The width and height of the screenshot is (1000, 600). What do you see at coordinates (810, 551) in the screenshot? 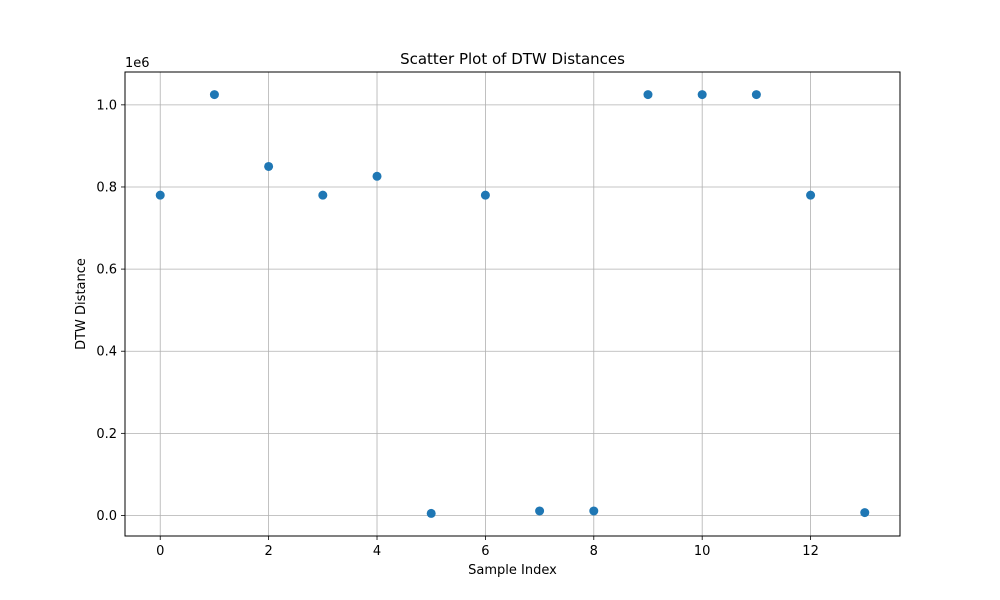
I see `x-tick-label: 12` at bounding box center [810, 551].